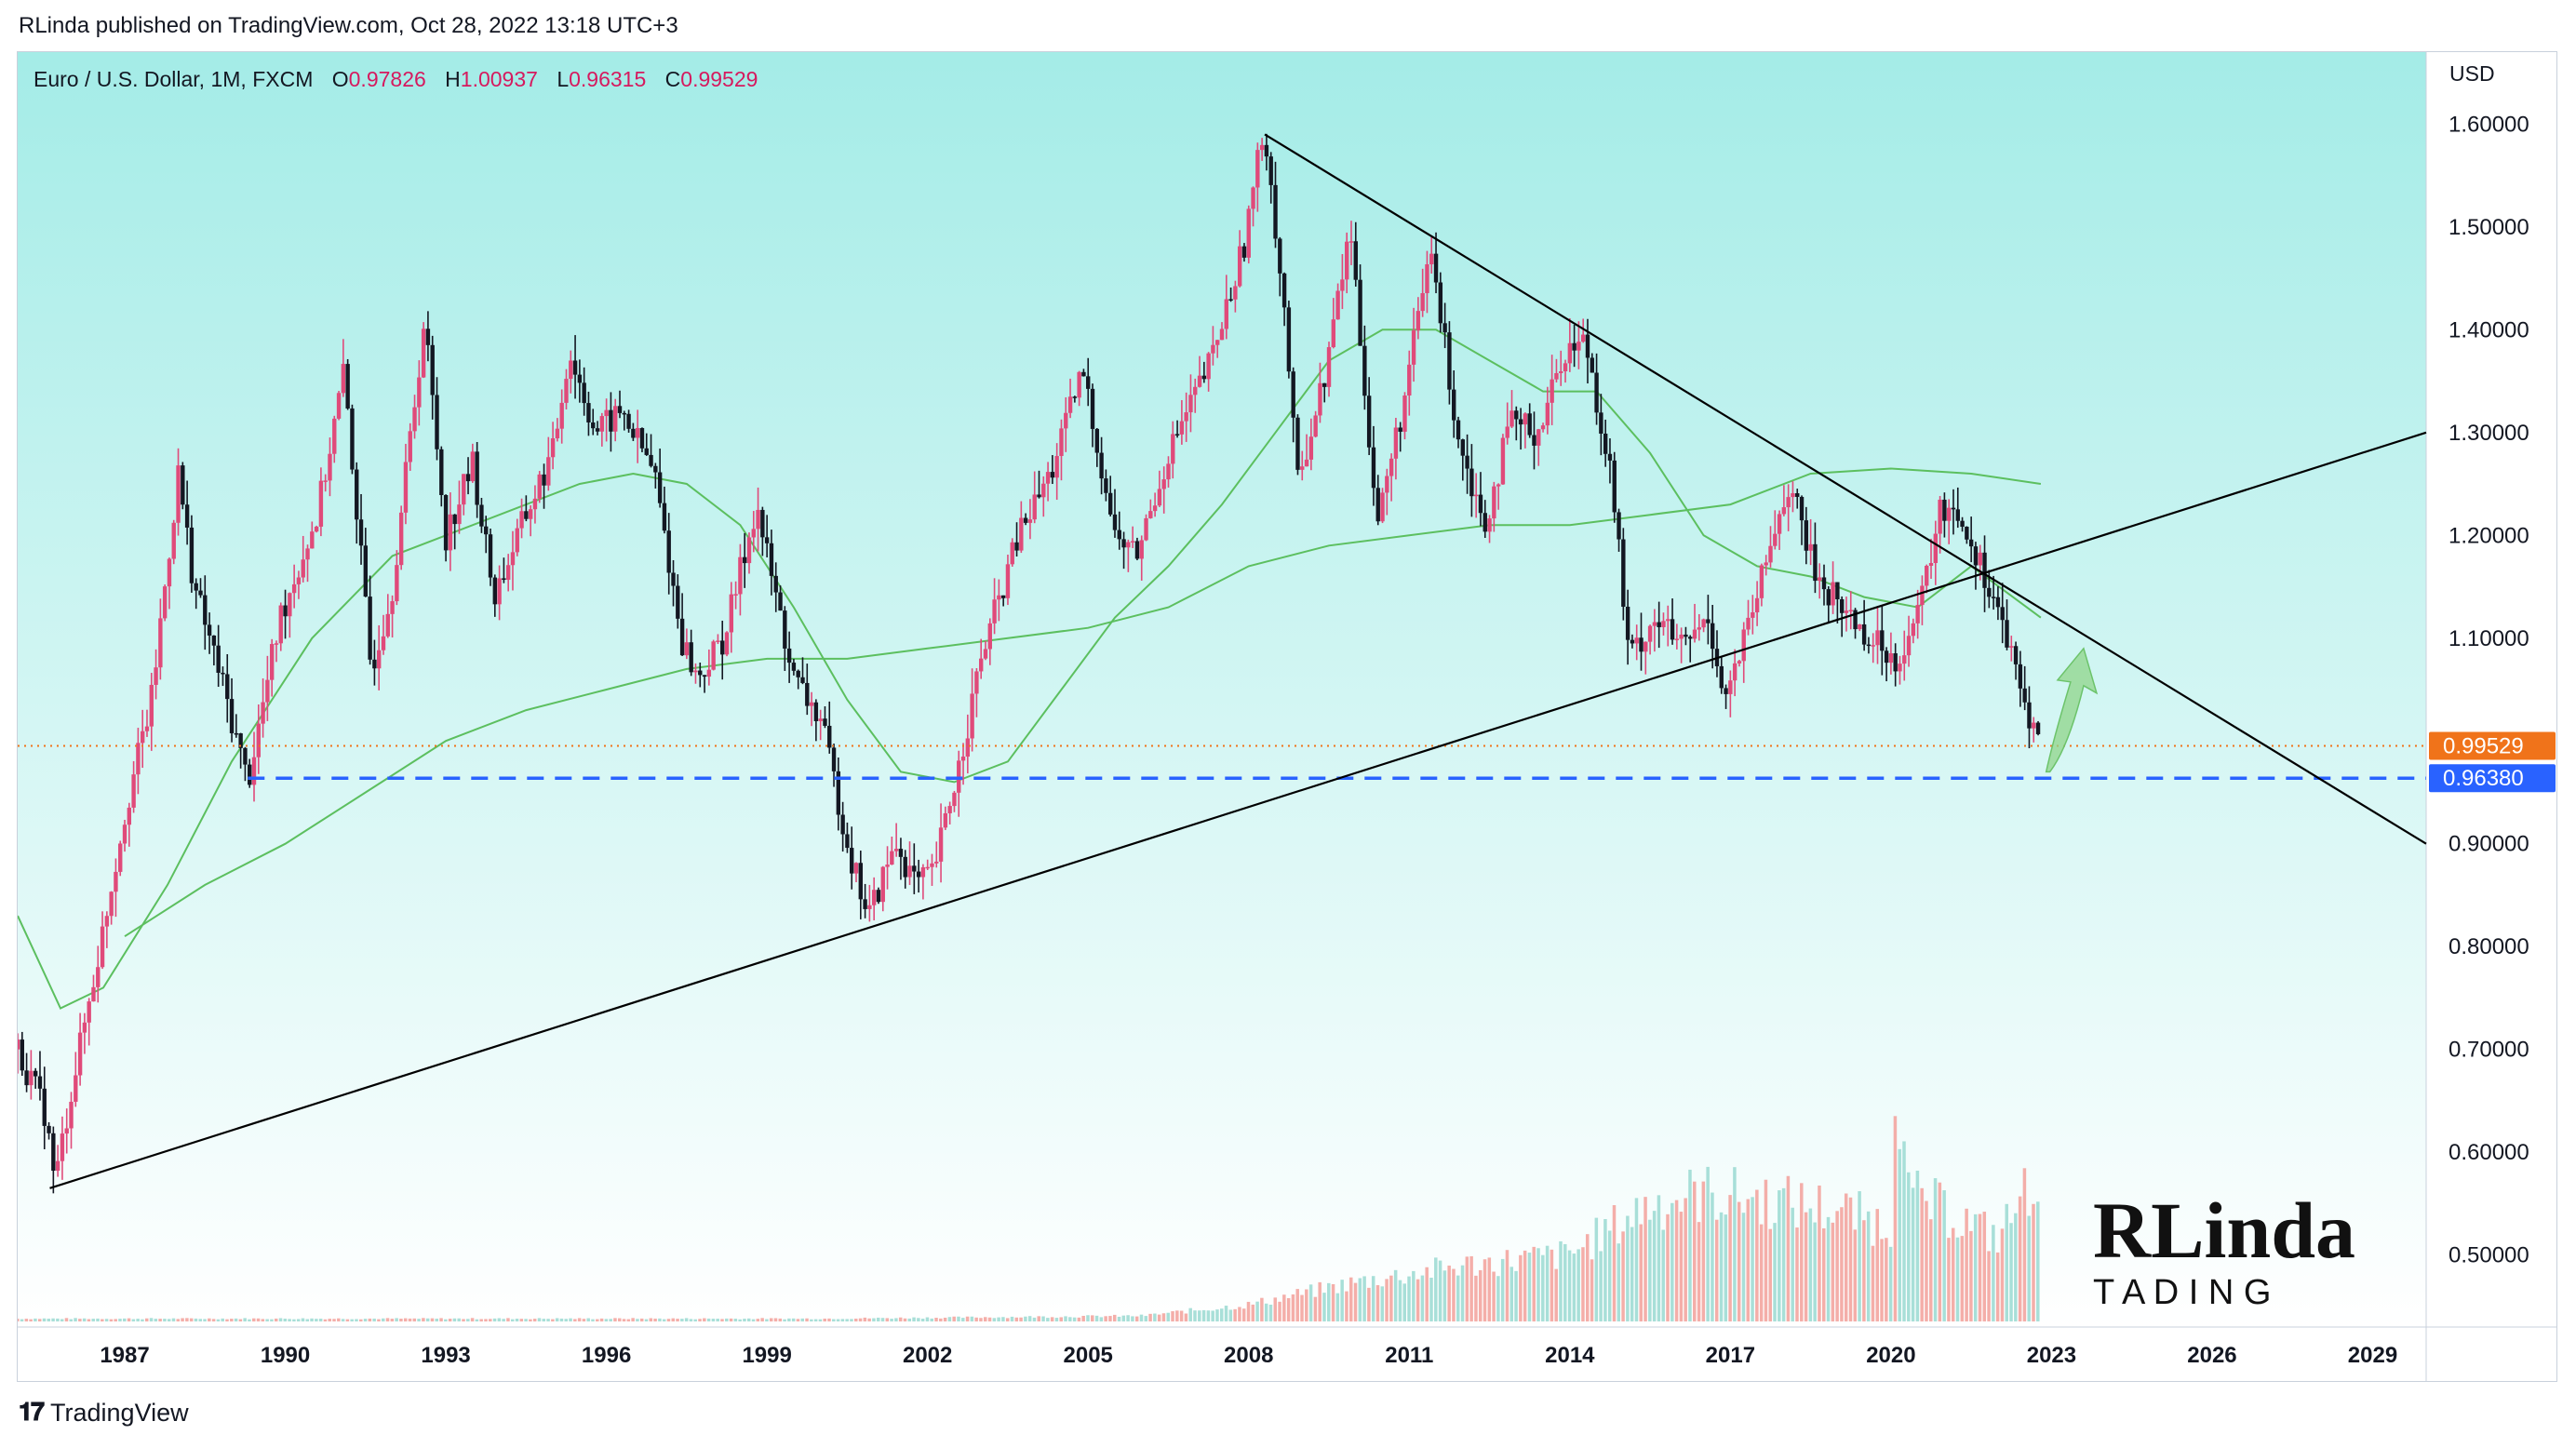  Describe the element at coordinates (1088, 1355) in the screenshot. I see `x-tick-label: 2005` at that location.